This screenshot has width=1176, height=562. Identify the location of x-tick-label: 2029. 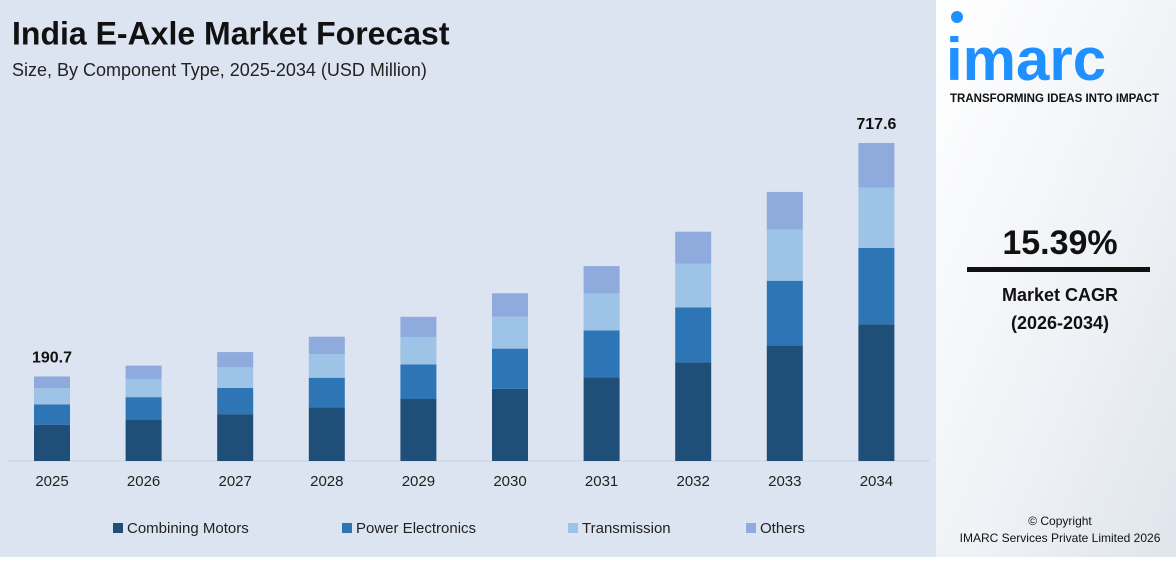
(418, 481).